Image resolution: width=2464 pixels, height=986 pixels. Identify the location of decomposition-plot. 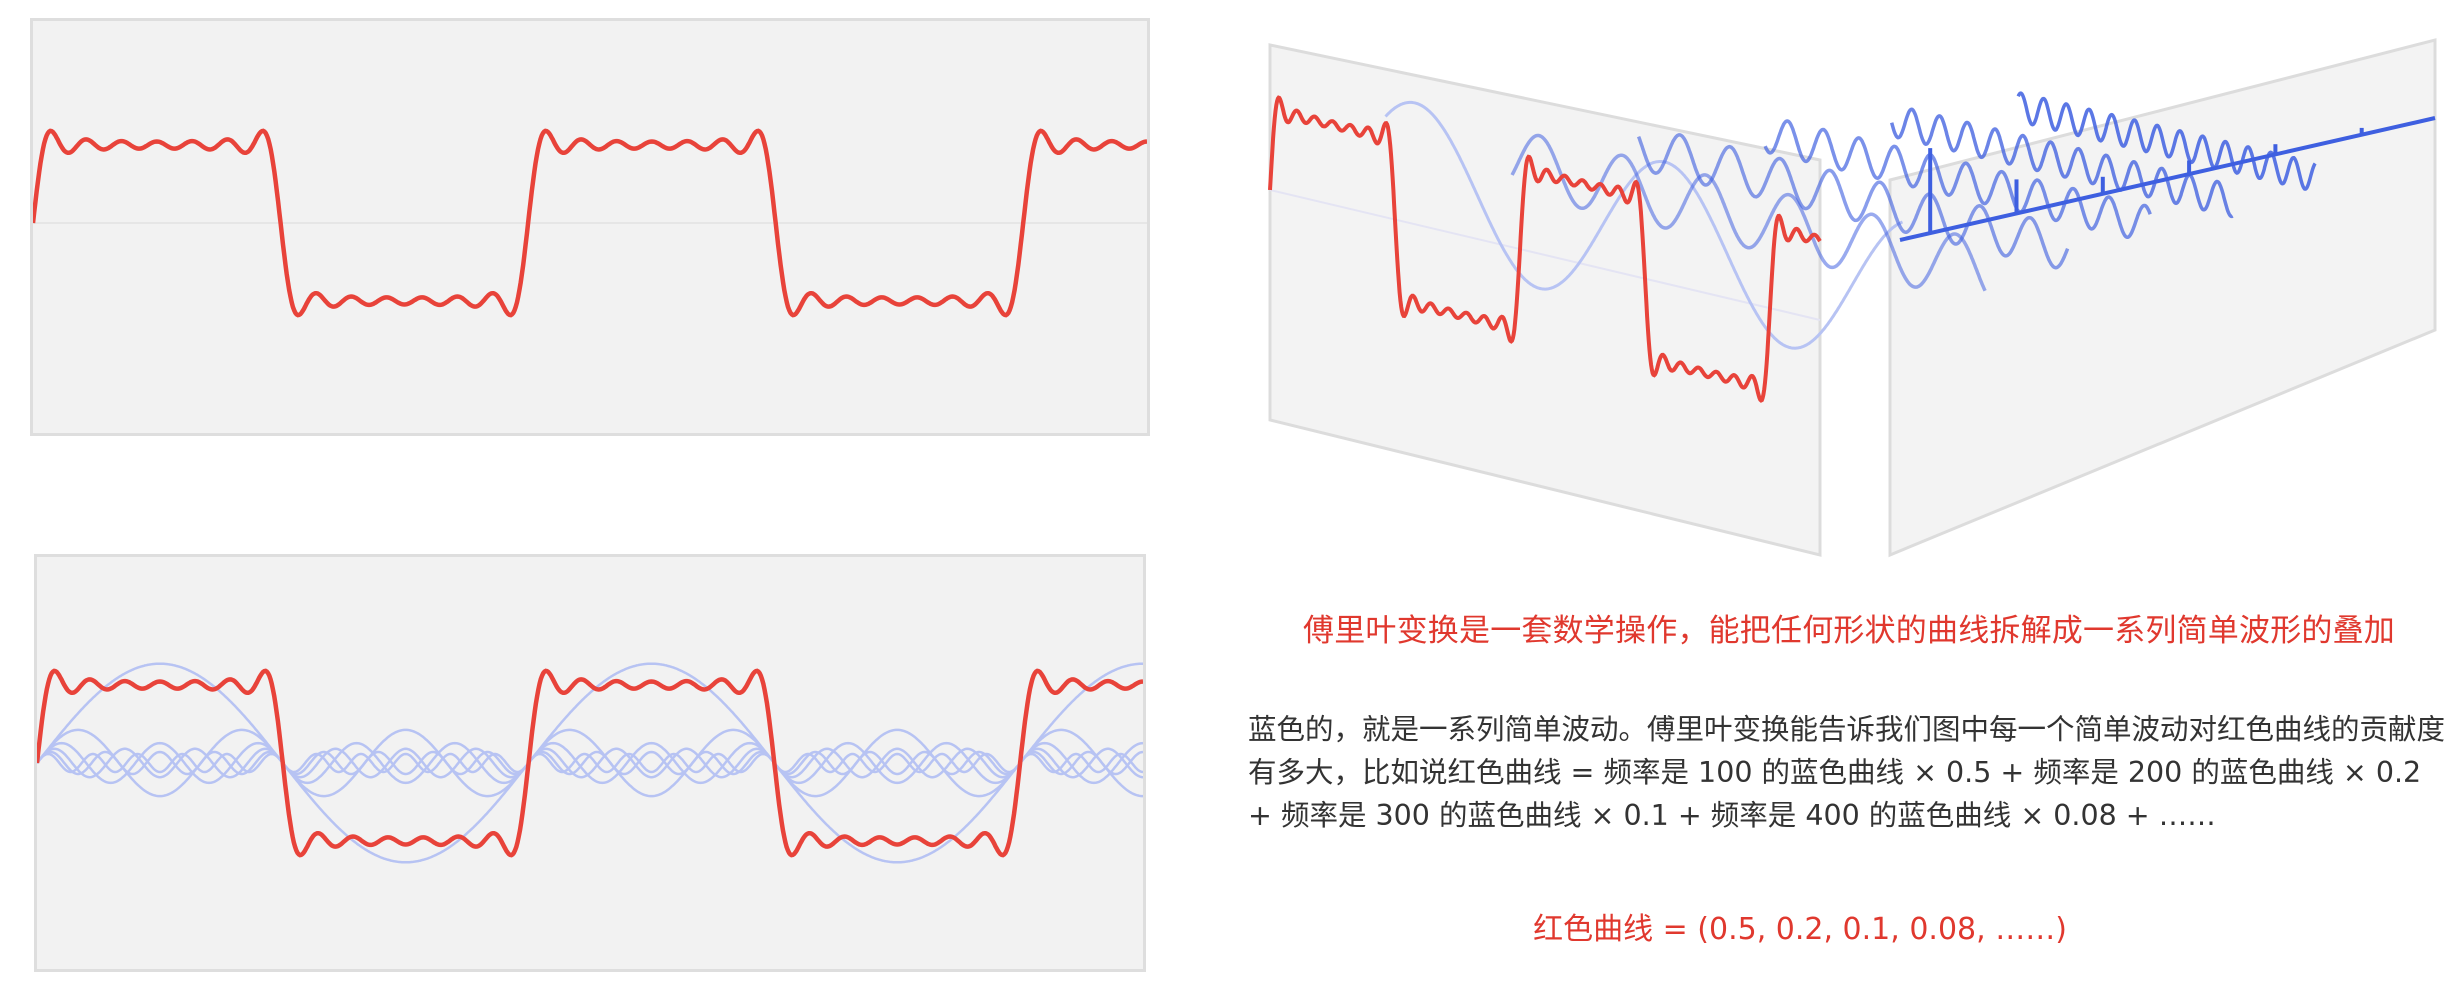
(590, 763).